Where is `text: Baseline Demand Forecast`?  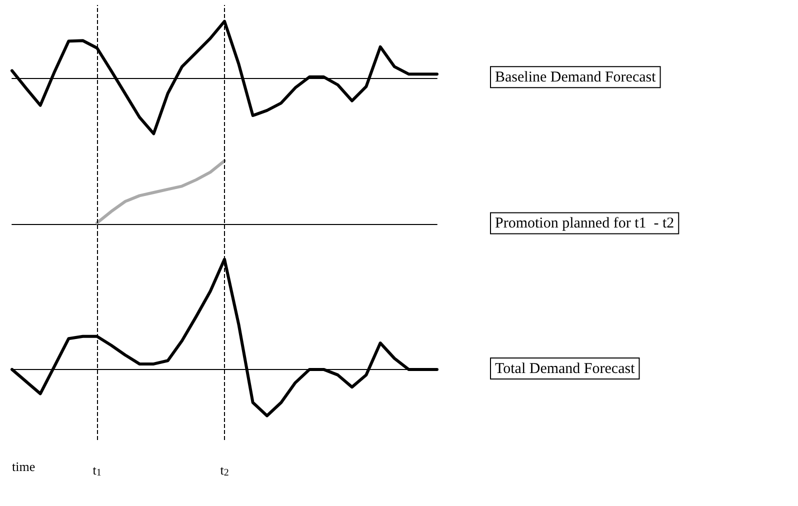
text: Baseline Demand Forecast is located at coordinates (576, 78).